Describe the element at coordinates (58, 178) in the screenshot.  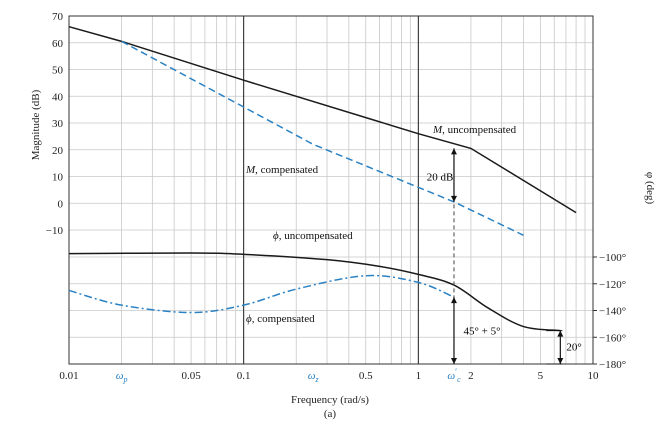
I see `left-y-tick-label: 10` at that location.